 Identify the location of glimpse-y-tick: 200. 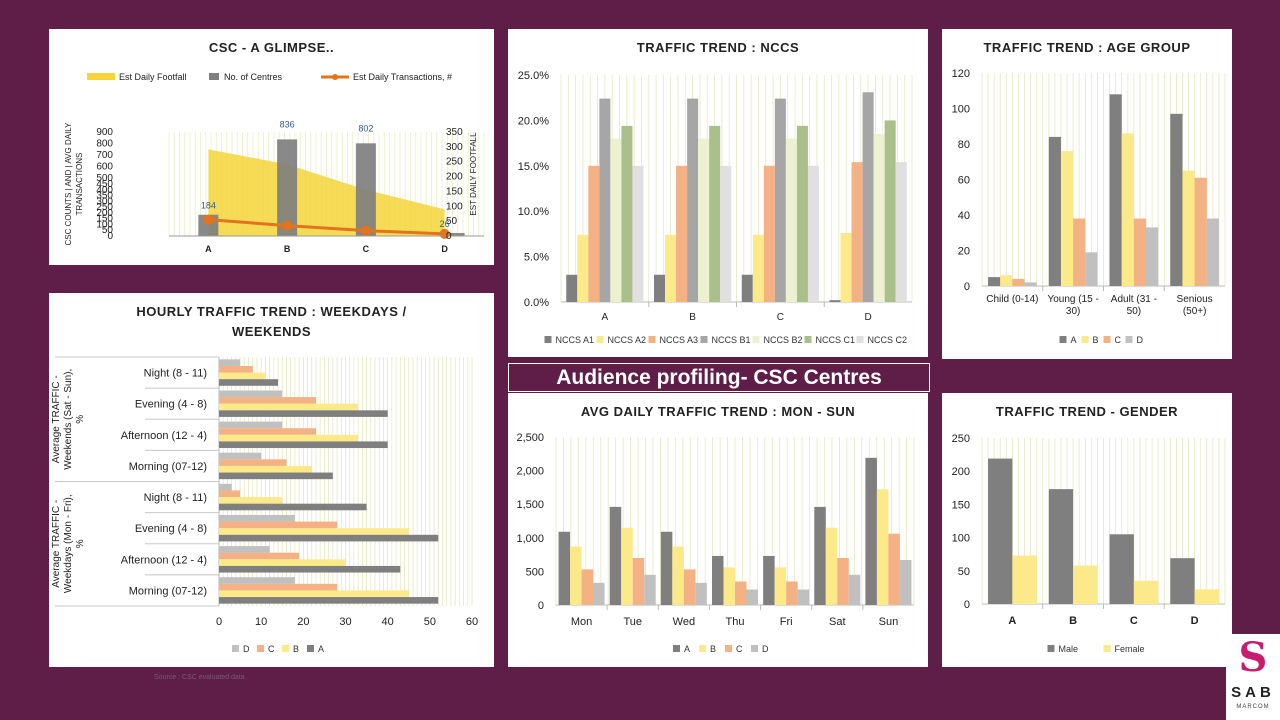
(104, 213).